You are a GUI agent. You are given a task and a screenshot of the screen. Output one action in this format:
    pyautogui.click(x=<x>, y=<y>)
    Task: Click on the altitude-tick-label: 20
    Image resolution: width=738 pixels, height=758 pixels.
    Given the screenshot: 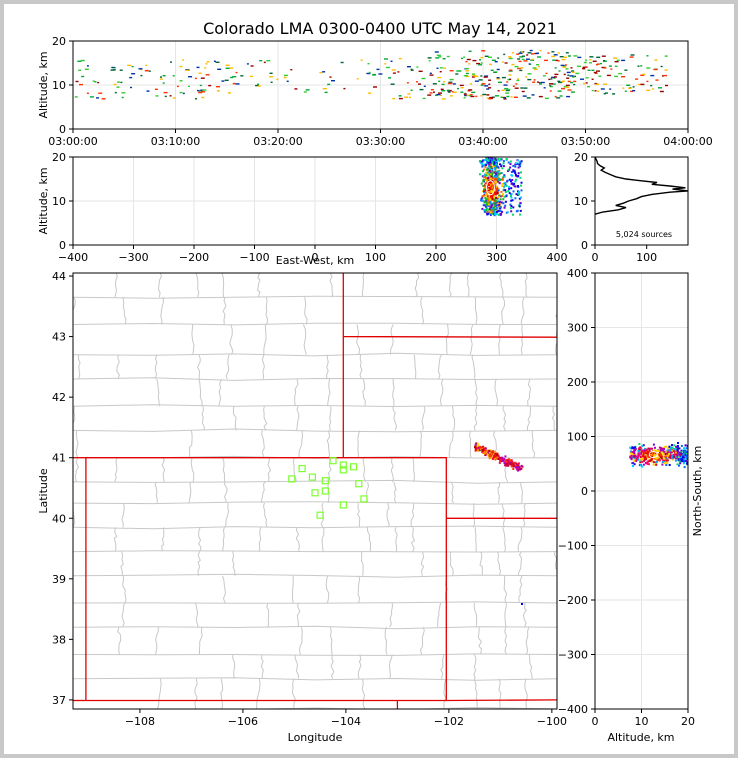 What is the action you would take?
    pyautogui.click(x=59, y=41)
    